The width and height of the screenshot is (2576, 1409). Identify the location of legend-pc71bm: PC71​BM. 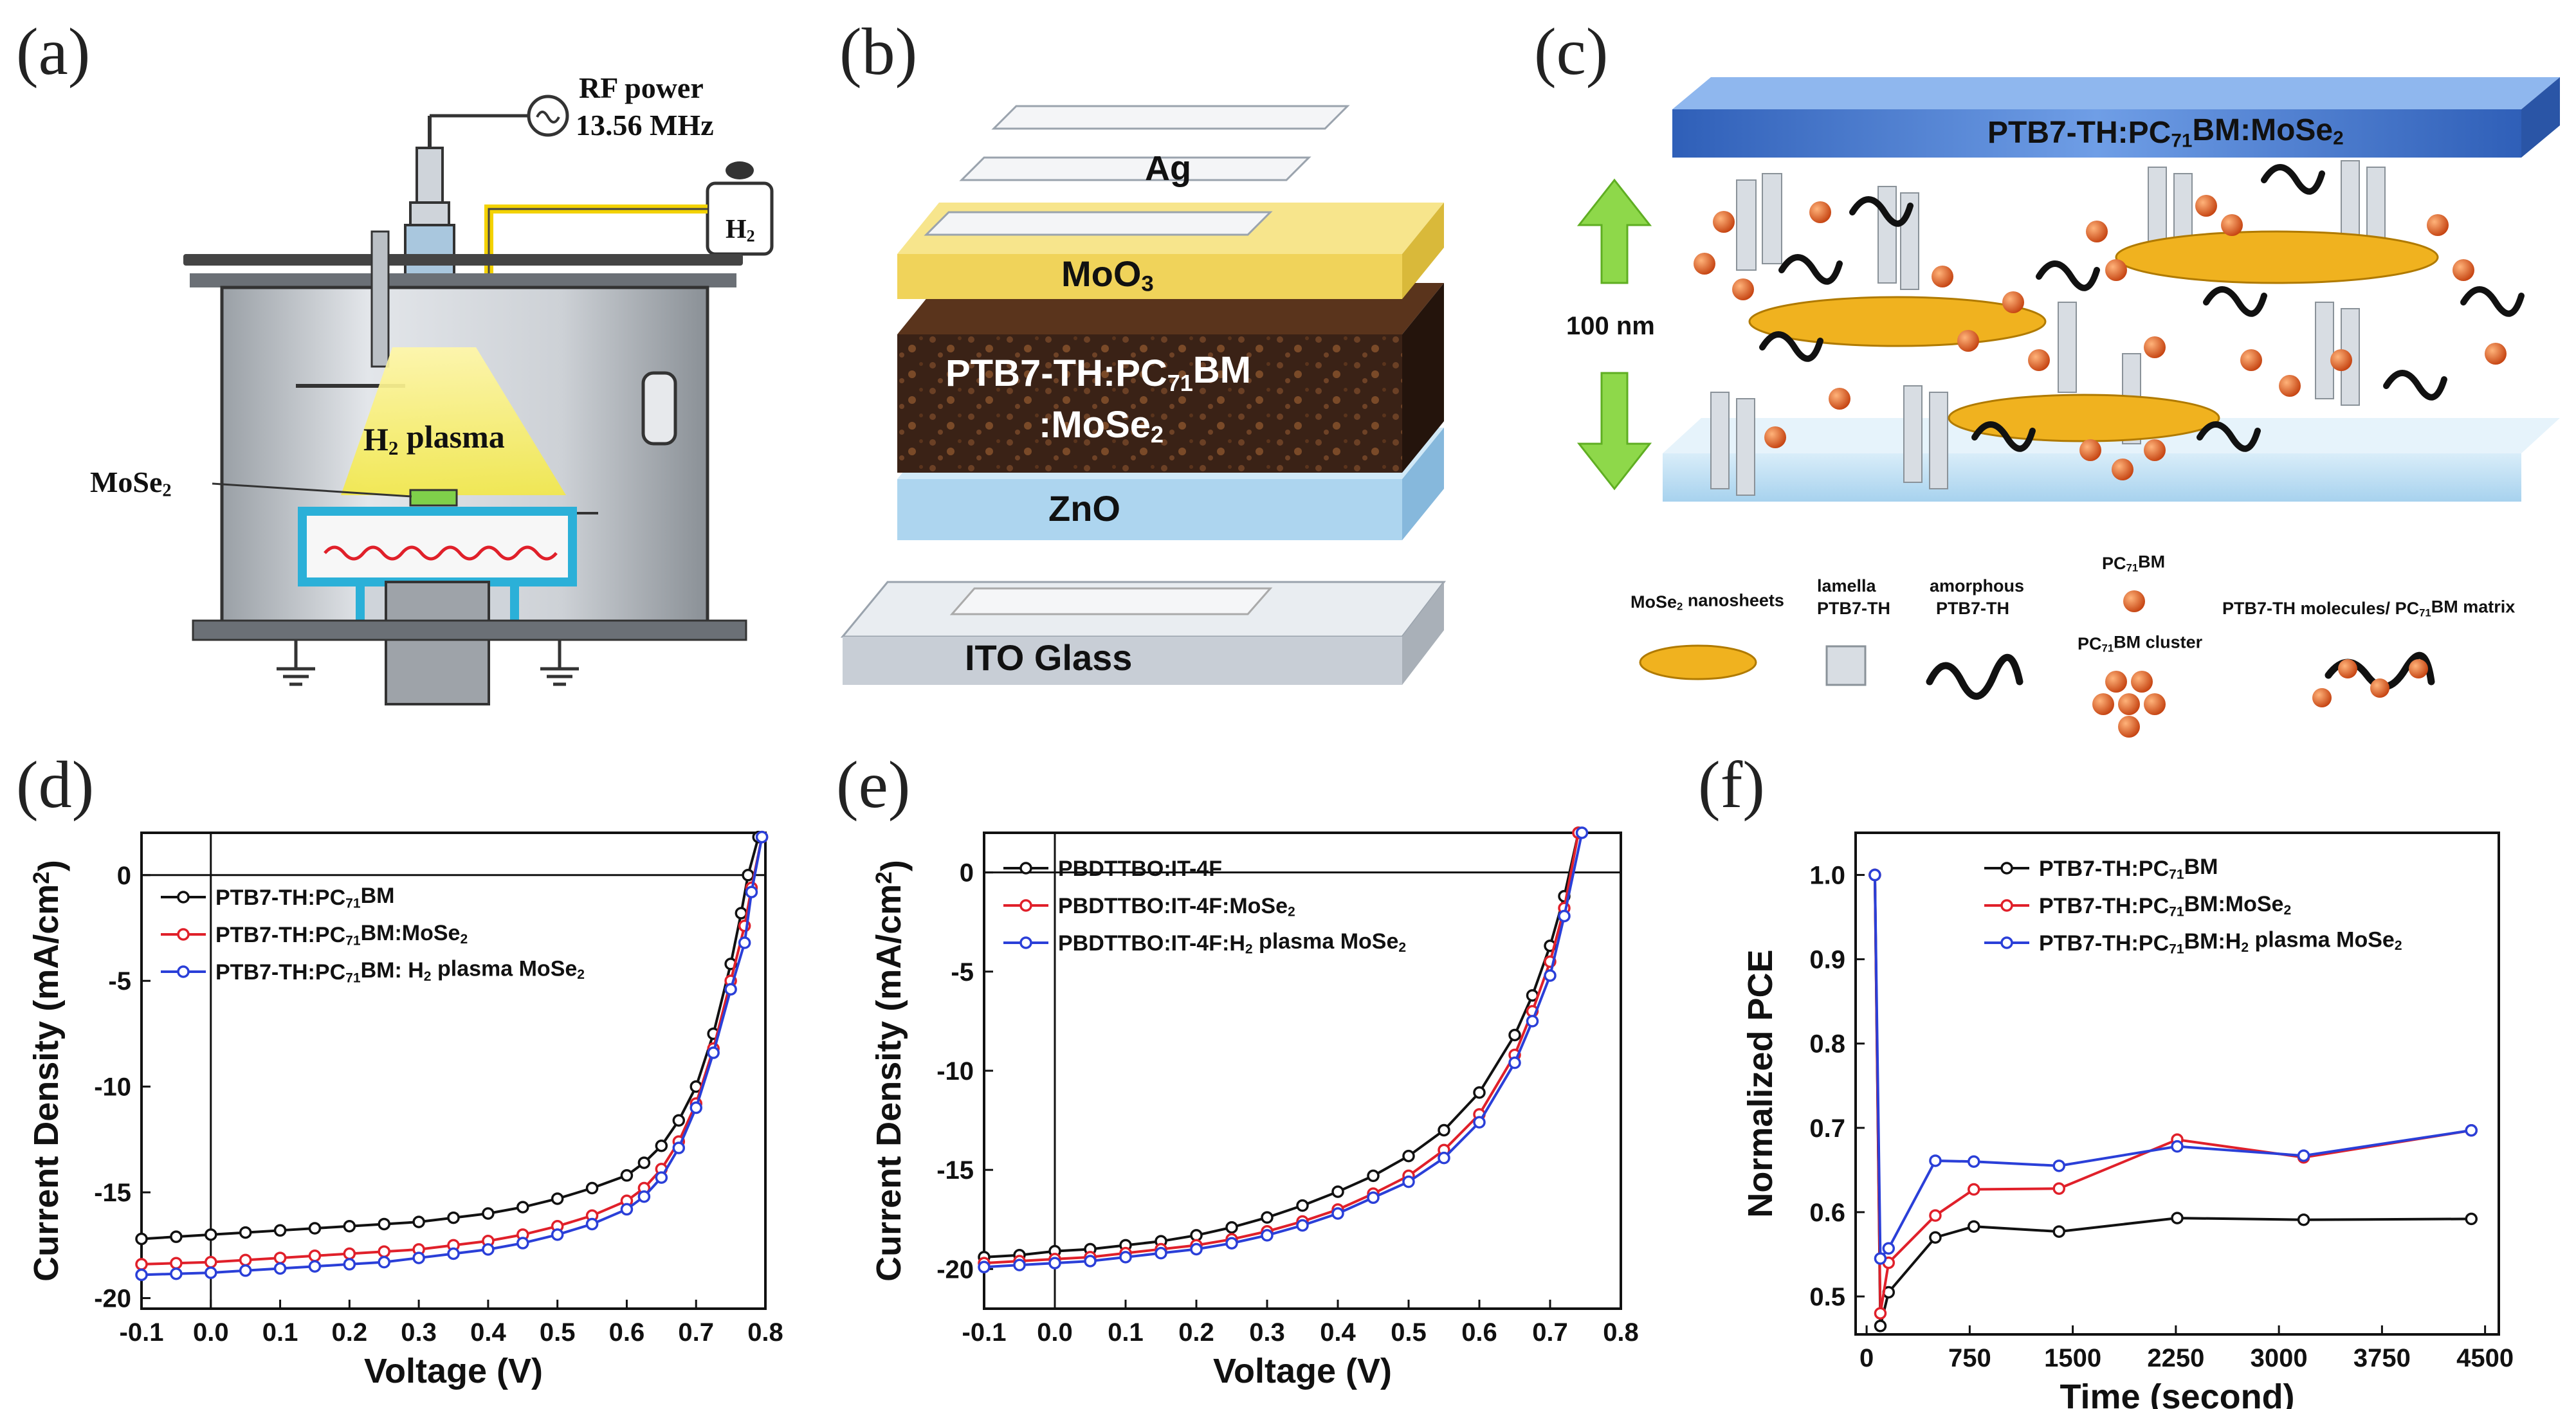
(2133, 563).